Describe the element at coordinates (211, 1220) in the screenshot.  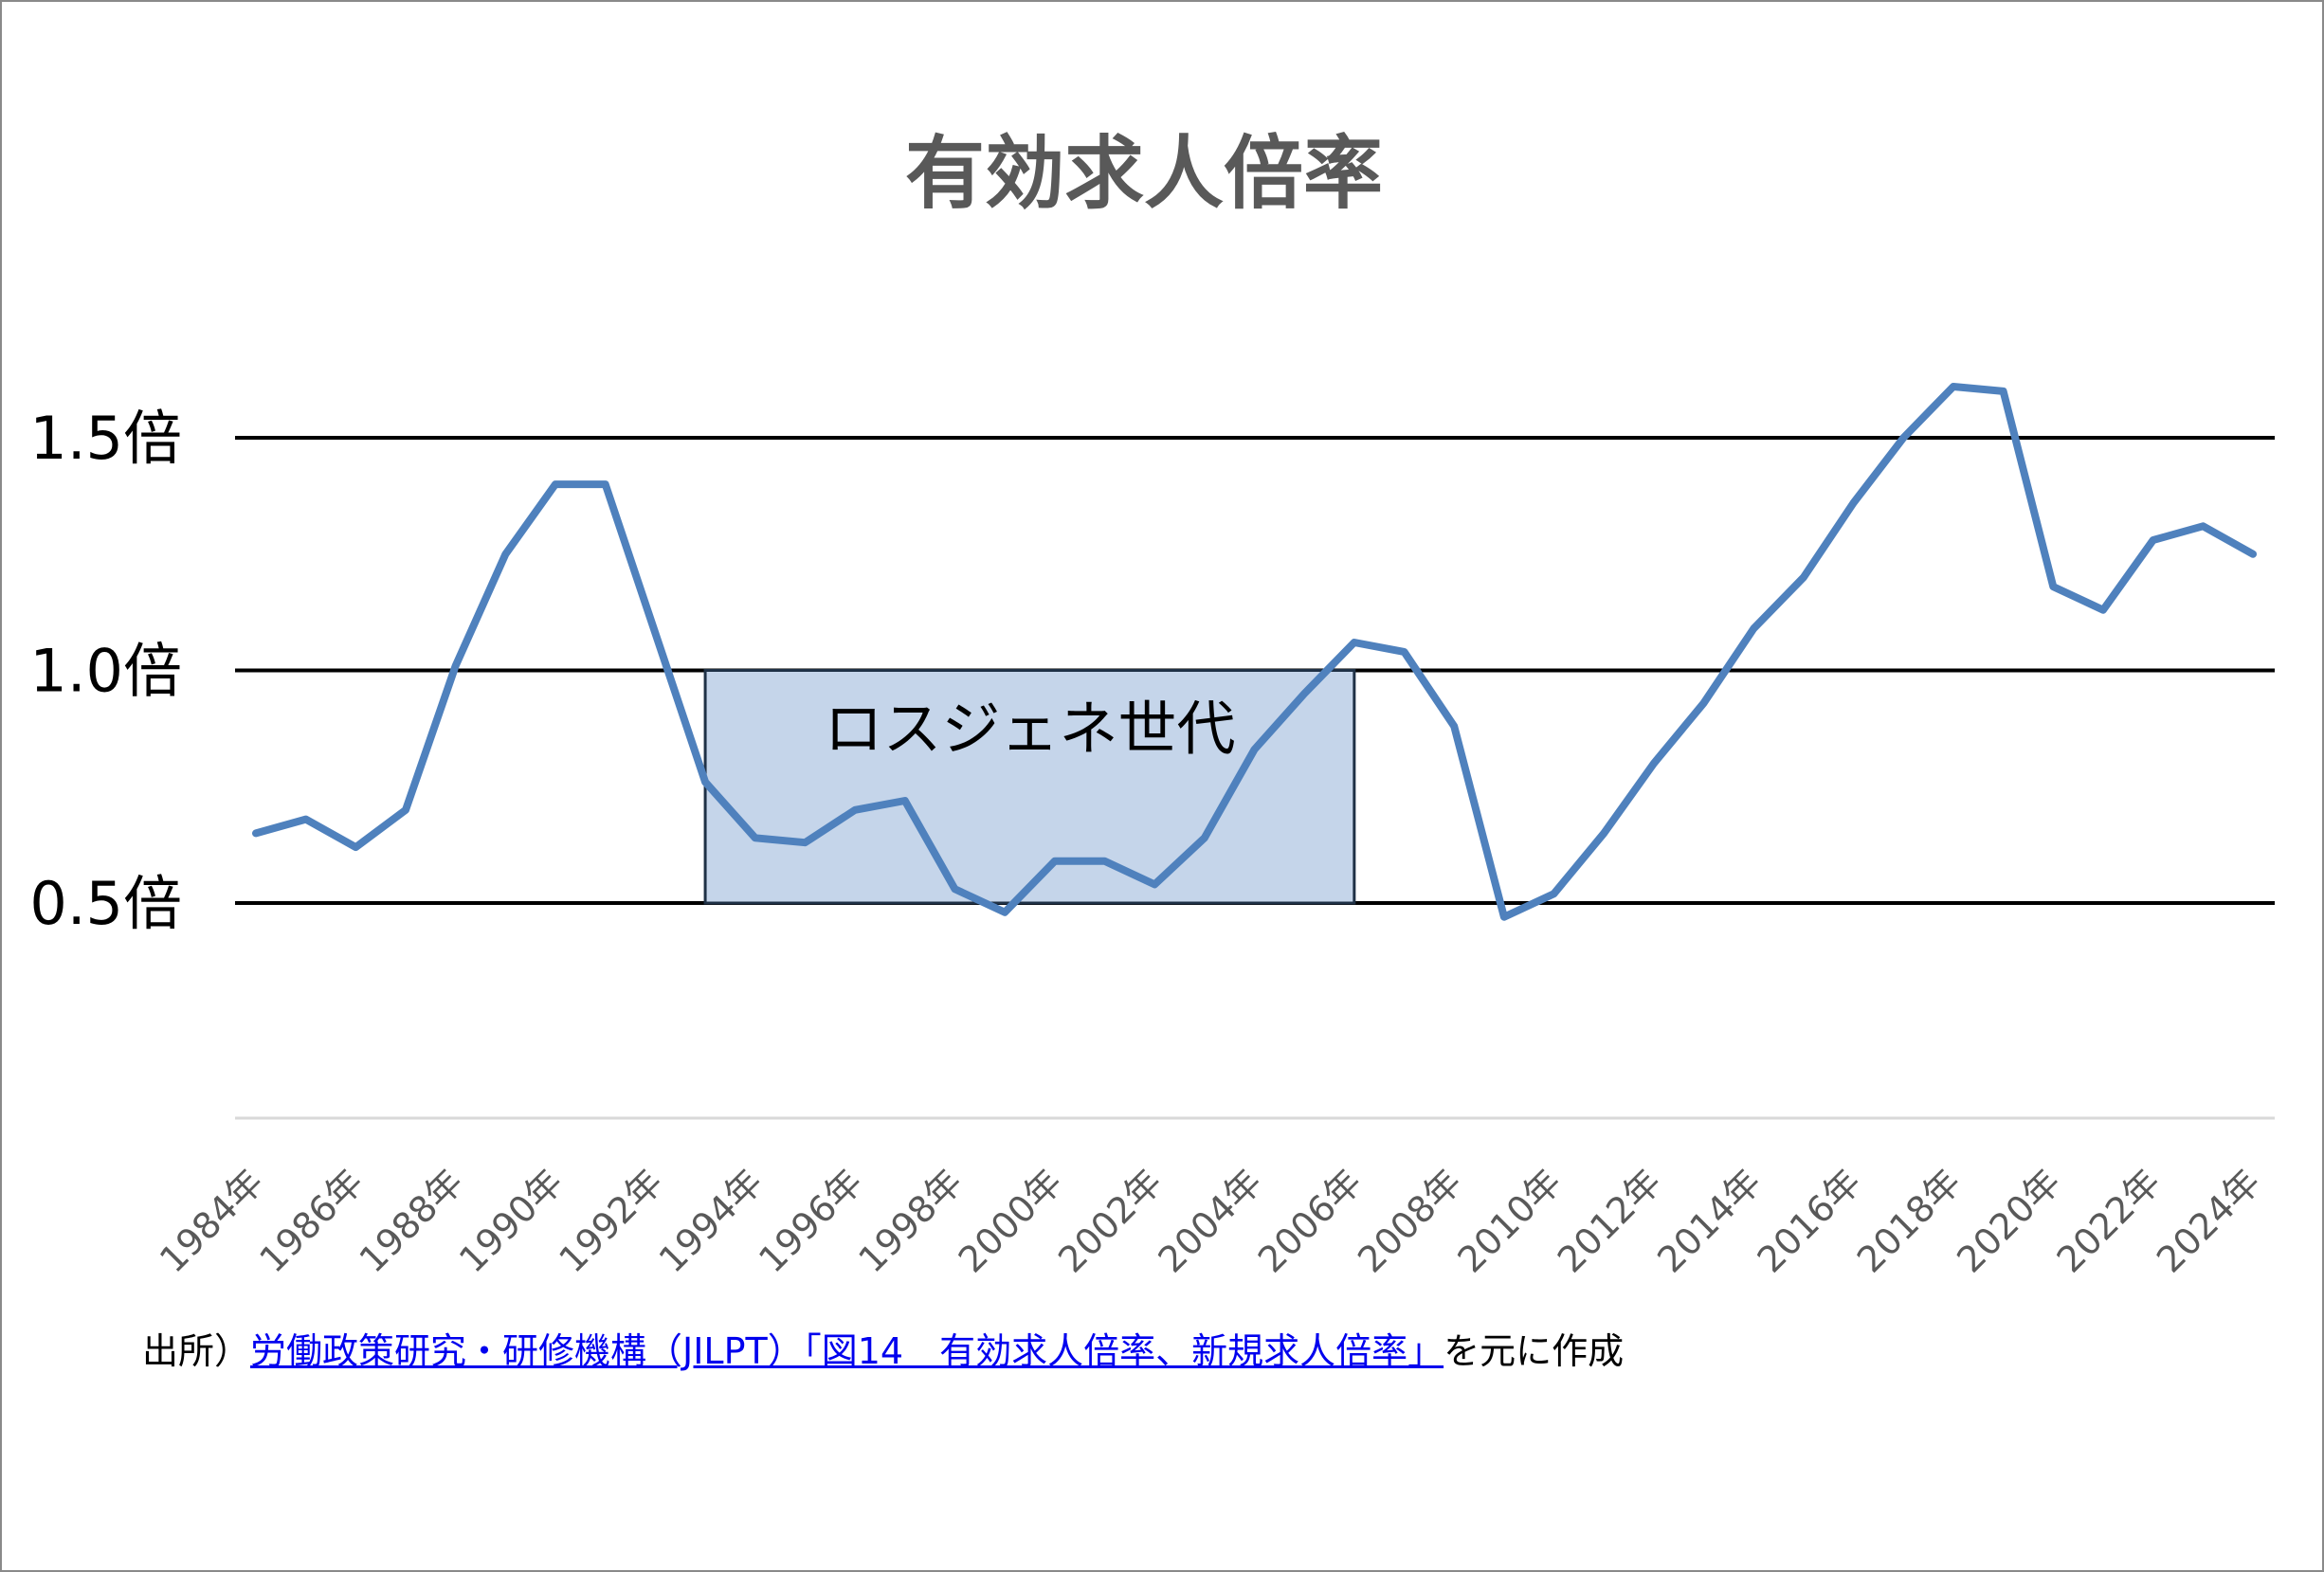
I see `x-tick-label: 1984年` at that location.